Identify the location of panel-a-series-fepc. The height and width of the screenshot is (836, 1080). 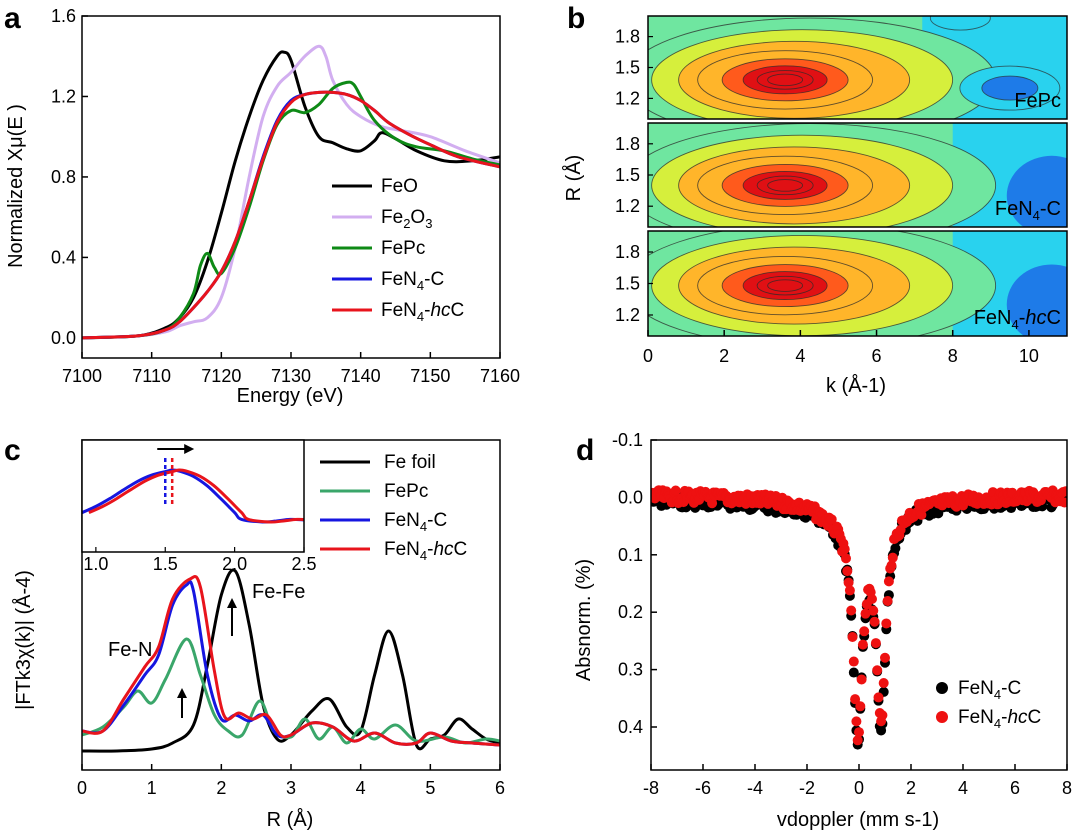
(291, 210).